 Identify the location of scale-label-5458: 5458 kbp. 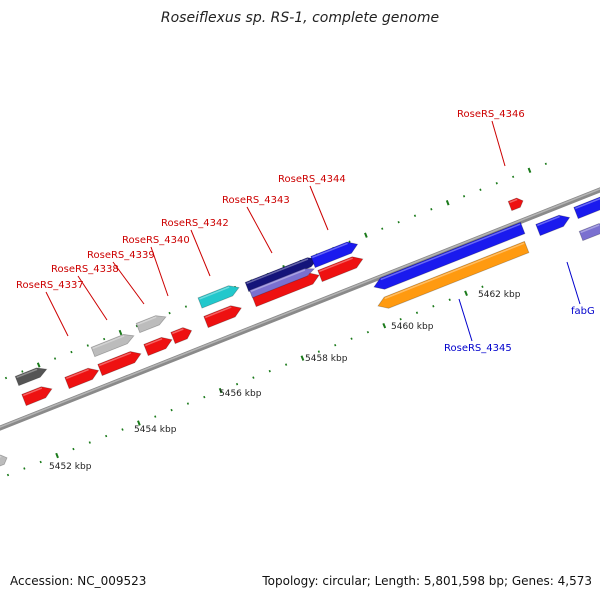
(326, 359).